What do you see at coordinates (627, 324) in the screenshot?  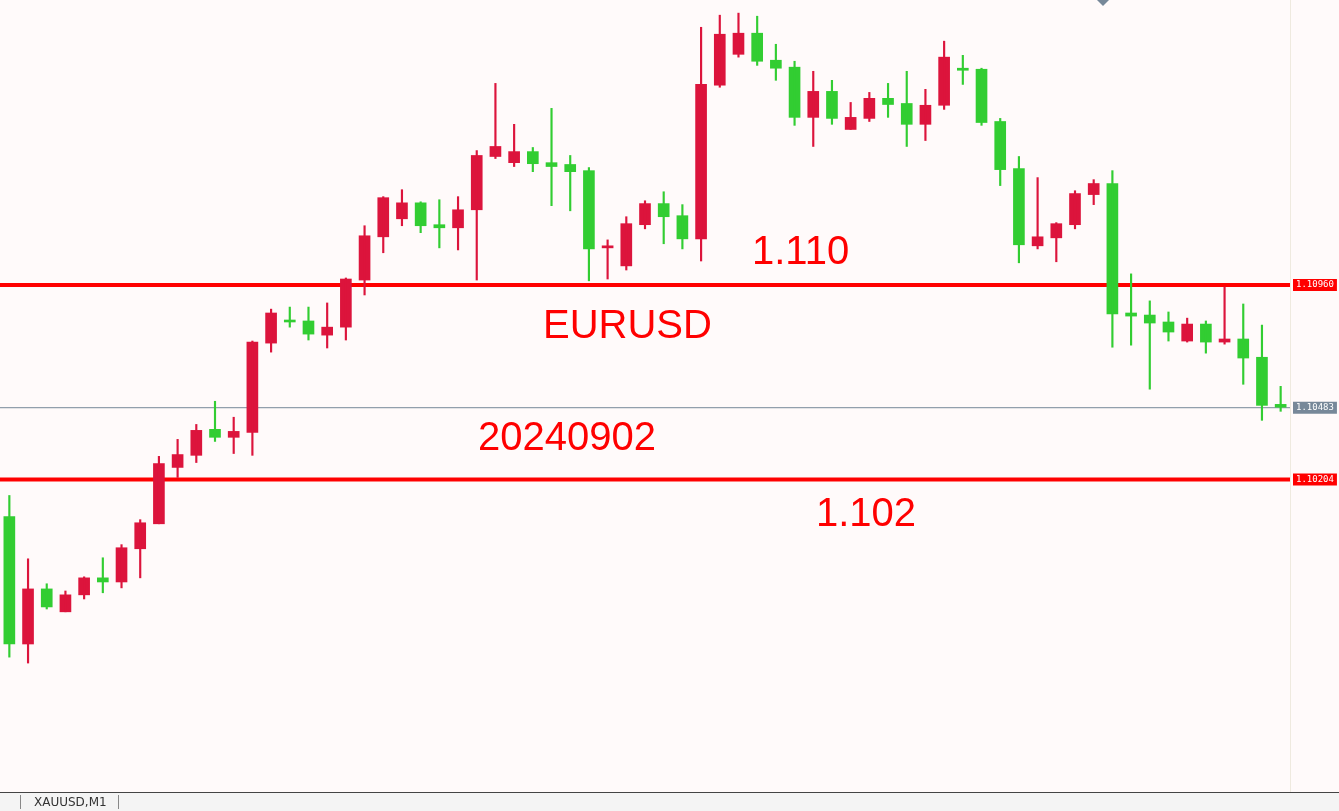 I see `annotation: EURUSD` at bounding box center [627, 324].